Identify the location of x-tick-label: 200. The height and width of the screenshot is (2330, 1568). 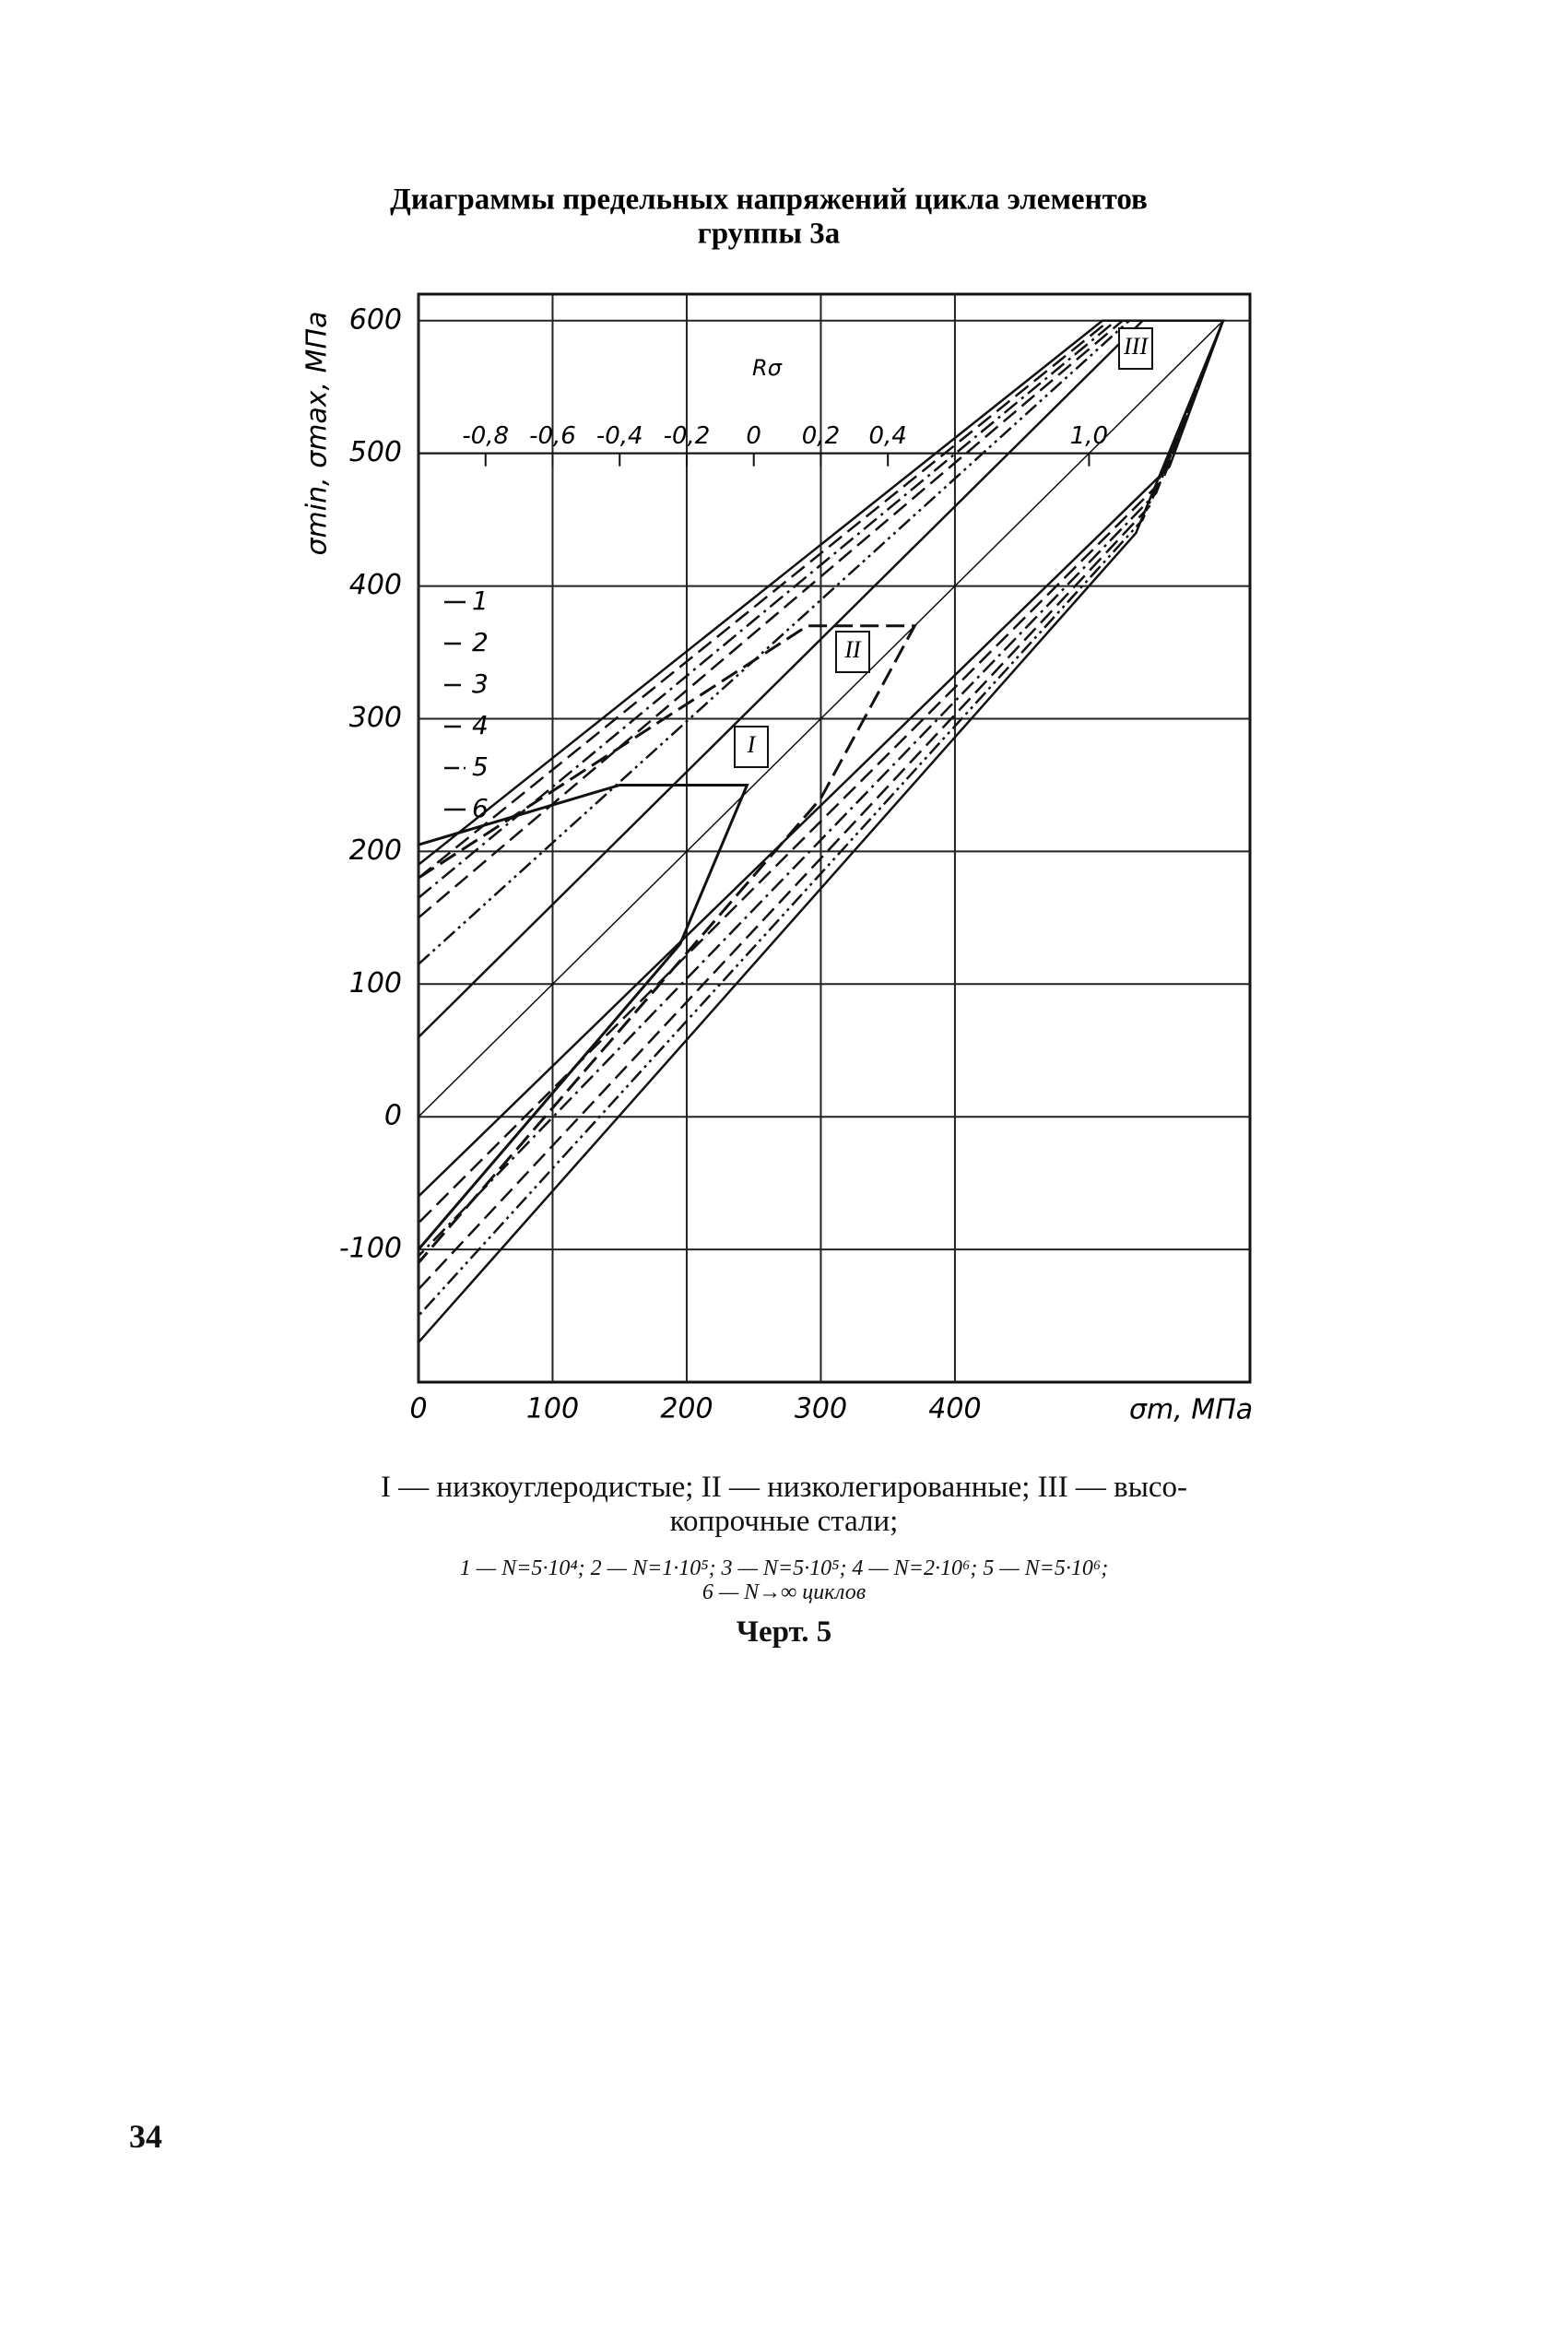
(687, 1409).